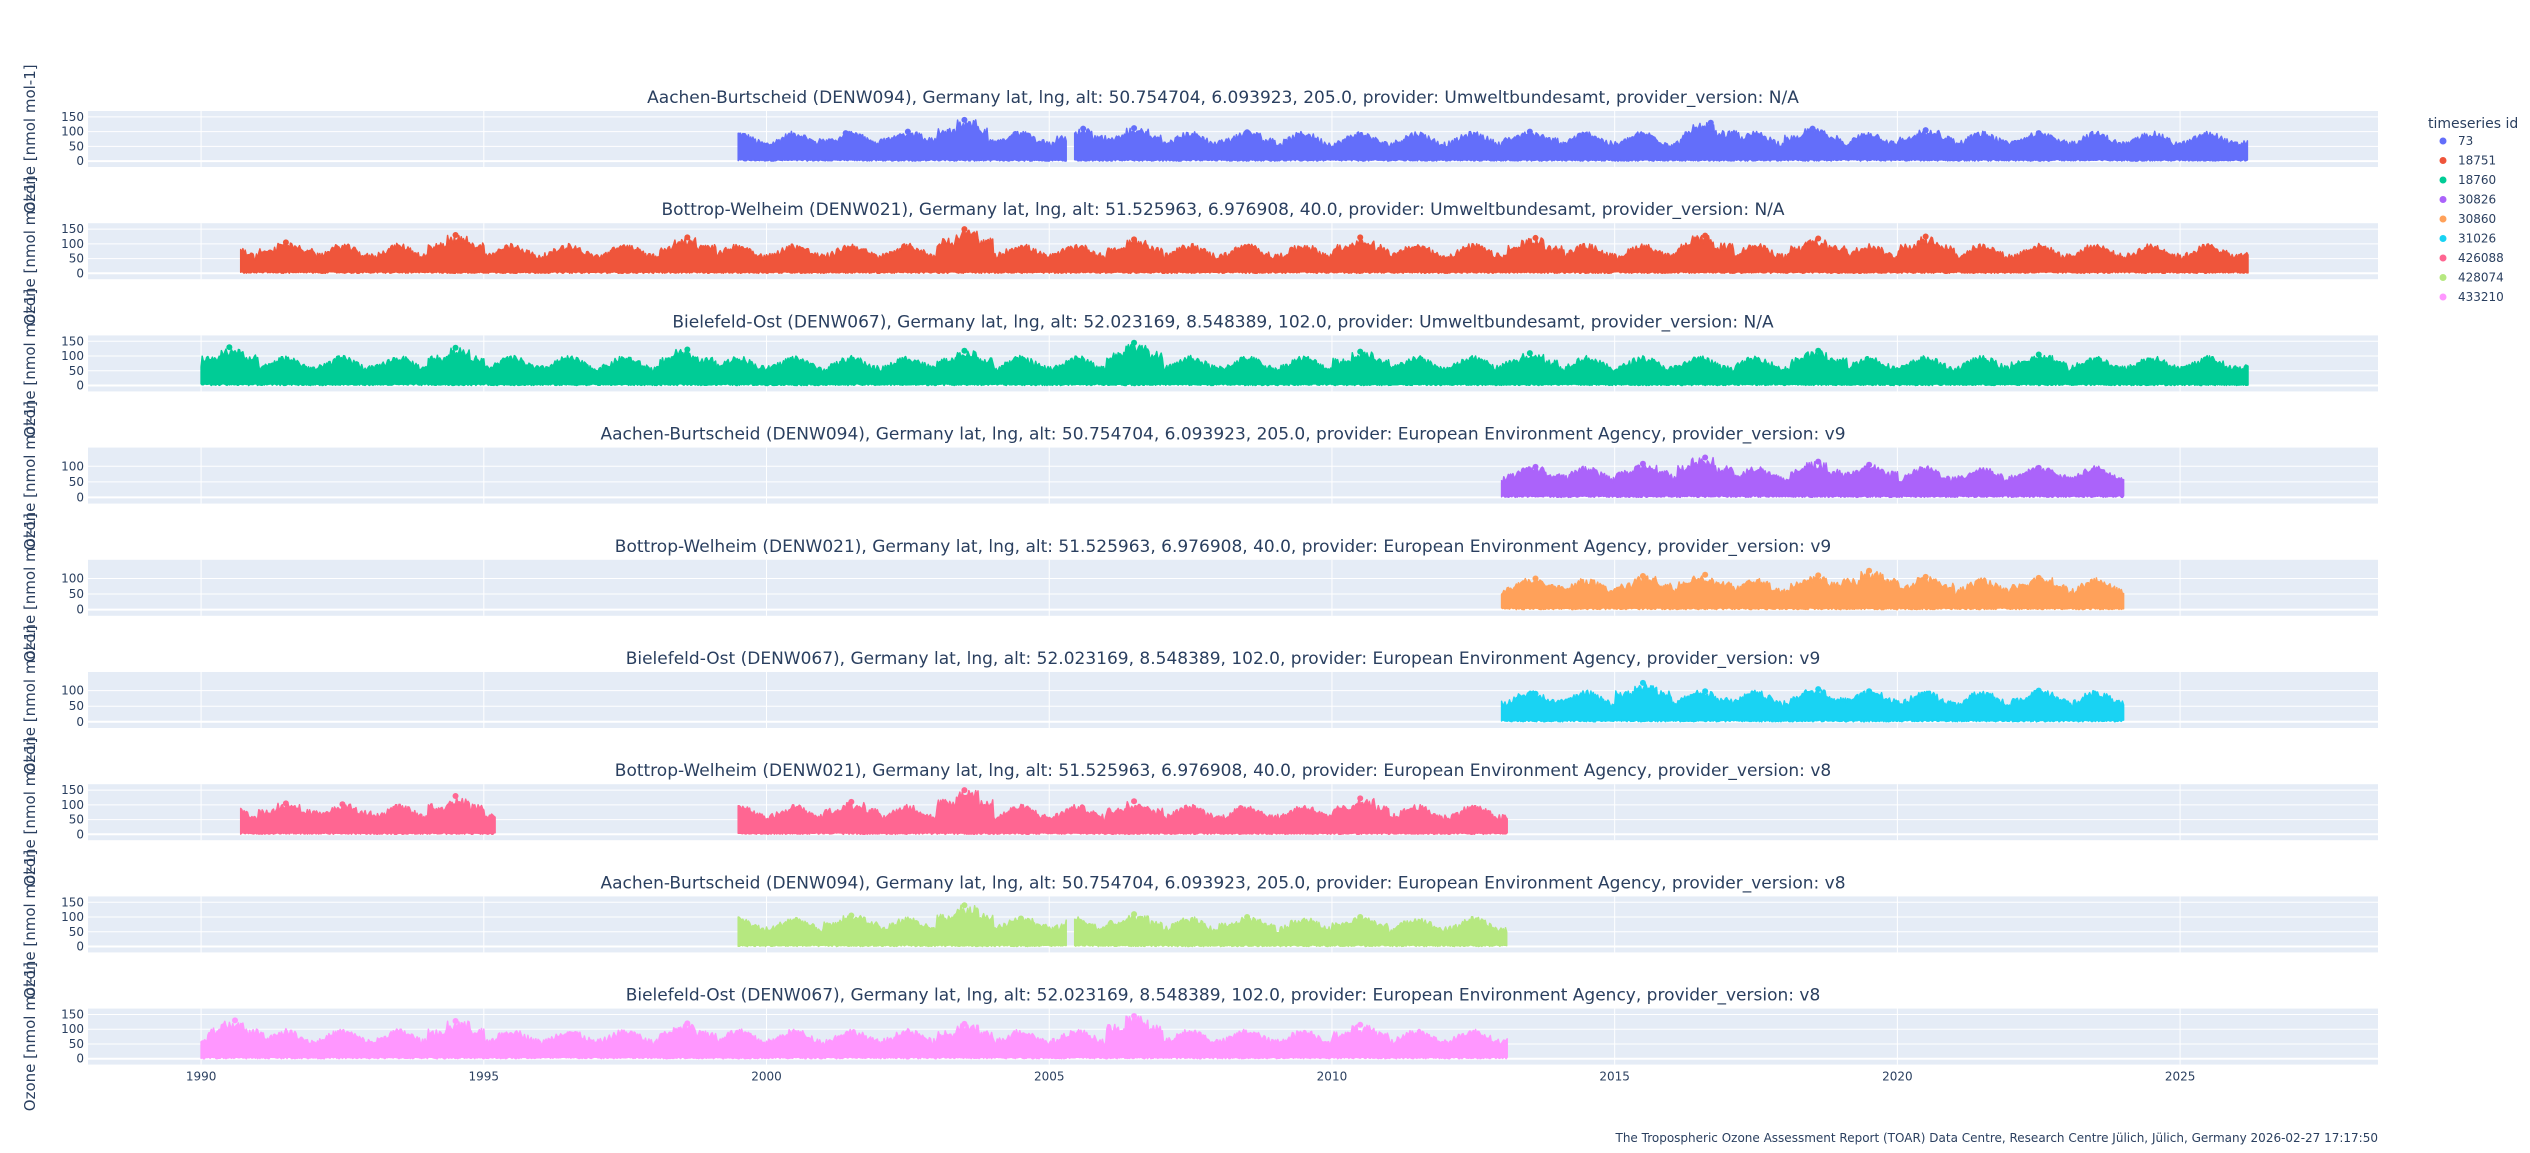 This screenshot has height=1153, width=2530. Describe the element at coordinates (2468, 219) in the screenshot. I see `legend-item-30860: 30860` at that location.